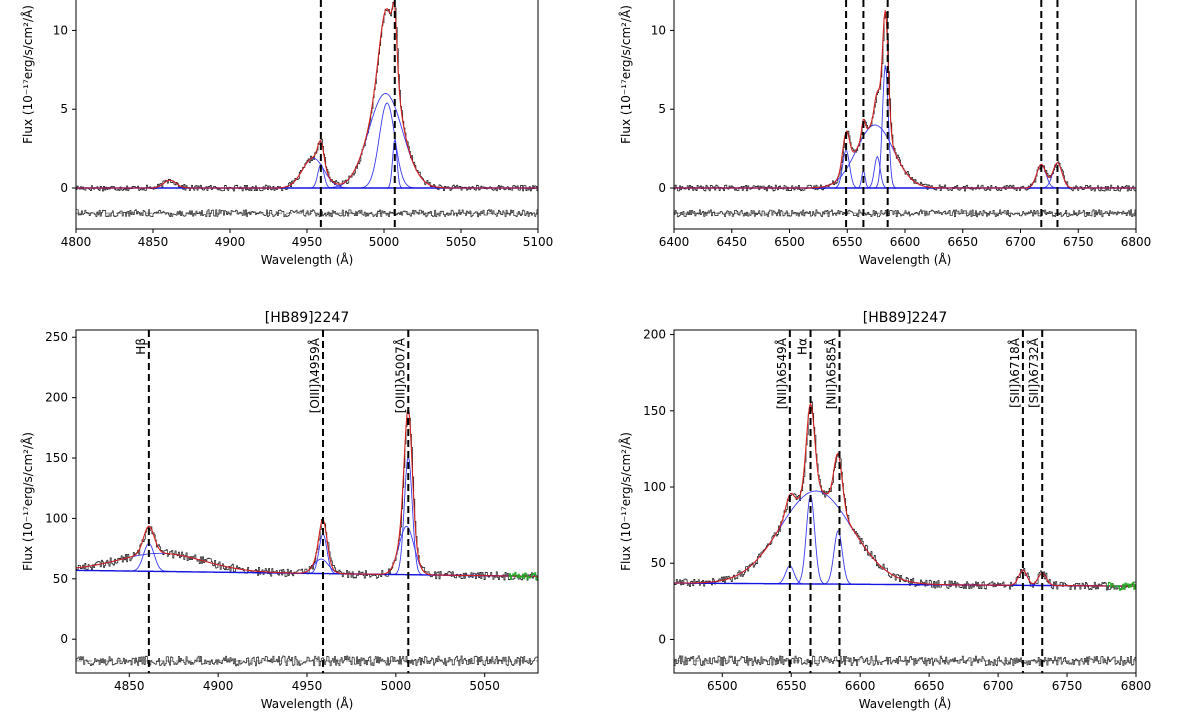 This screenshot has width=1196, height=724. What do you see at coordinates (314, 375) in the screenshot?
I see `line-label: [OIII]λ4959Å` at bounding box center [314, 375].